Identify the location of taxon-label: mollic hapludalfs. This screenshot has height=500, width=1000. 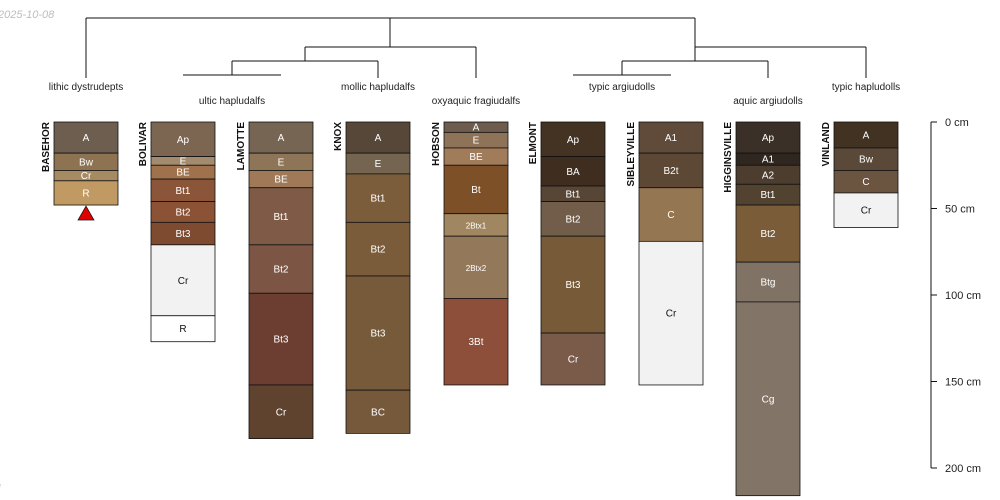
(378, 87).